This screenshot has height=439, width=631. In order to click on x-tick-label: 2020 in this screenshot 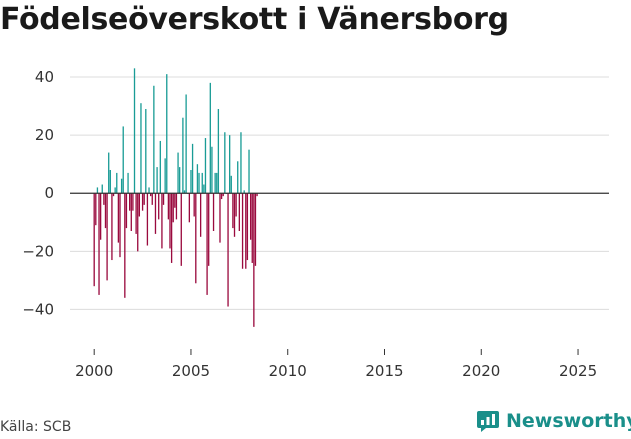, I will do `click(481, 371)`.